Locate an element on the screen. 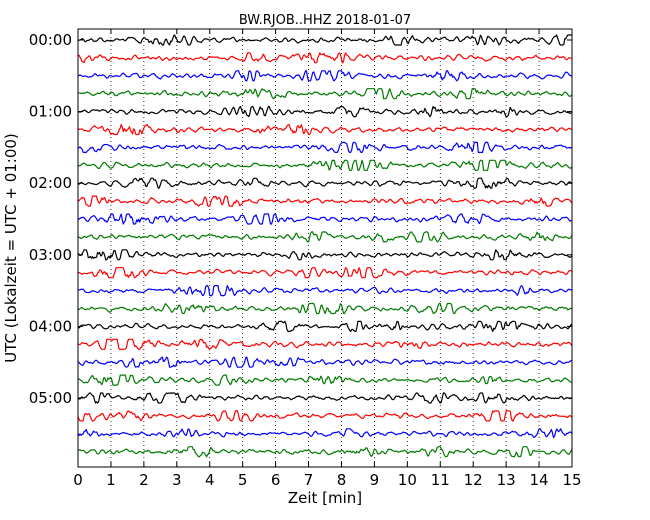 The height and width of the screenshot is (520, 650). x-tick-label: 3 is located at coordinates (177, 480).